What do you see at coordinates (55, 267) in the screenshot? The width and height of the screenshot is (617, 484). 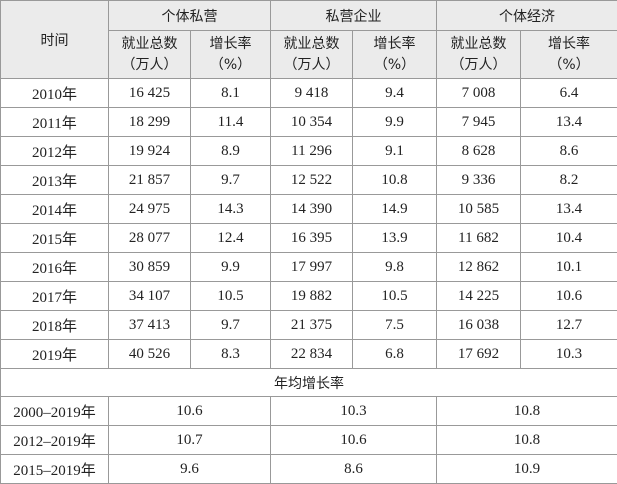 I see `year-cell: 2016年` at bounding box center [55, 267].